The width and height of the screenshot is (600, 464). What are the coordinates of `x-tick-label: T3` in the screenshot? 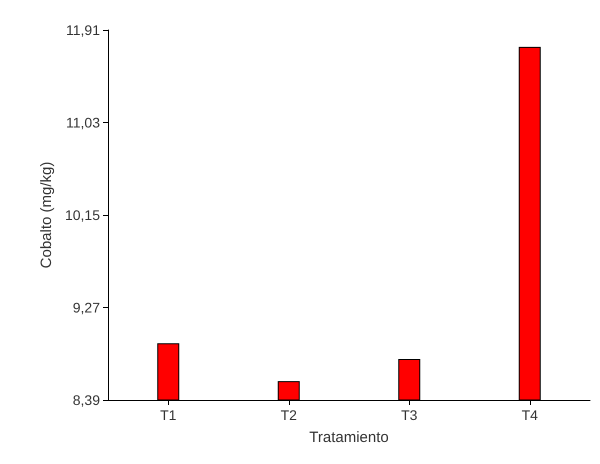 It's located at (409, 415).